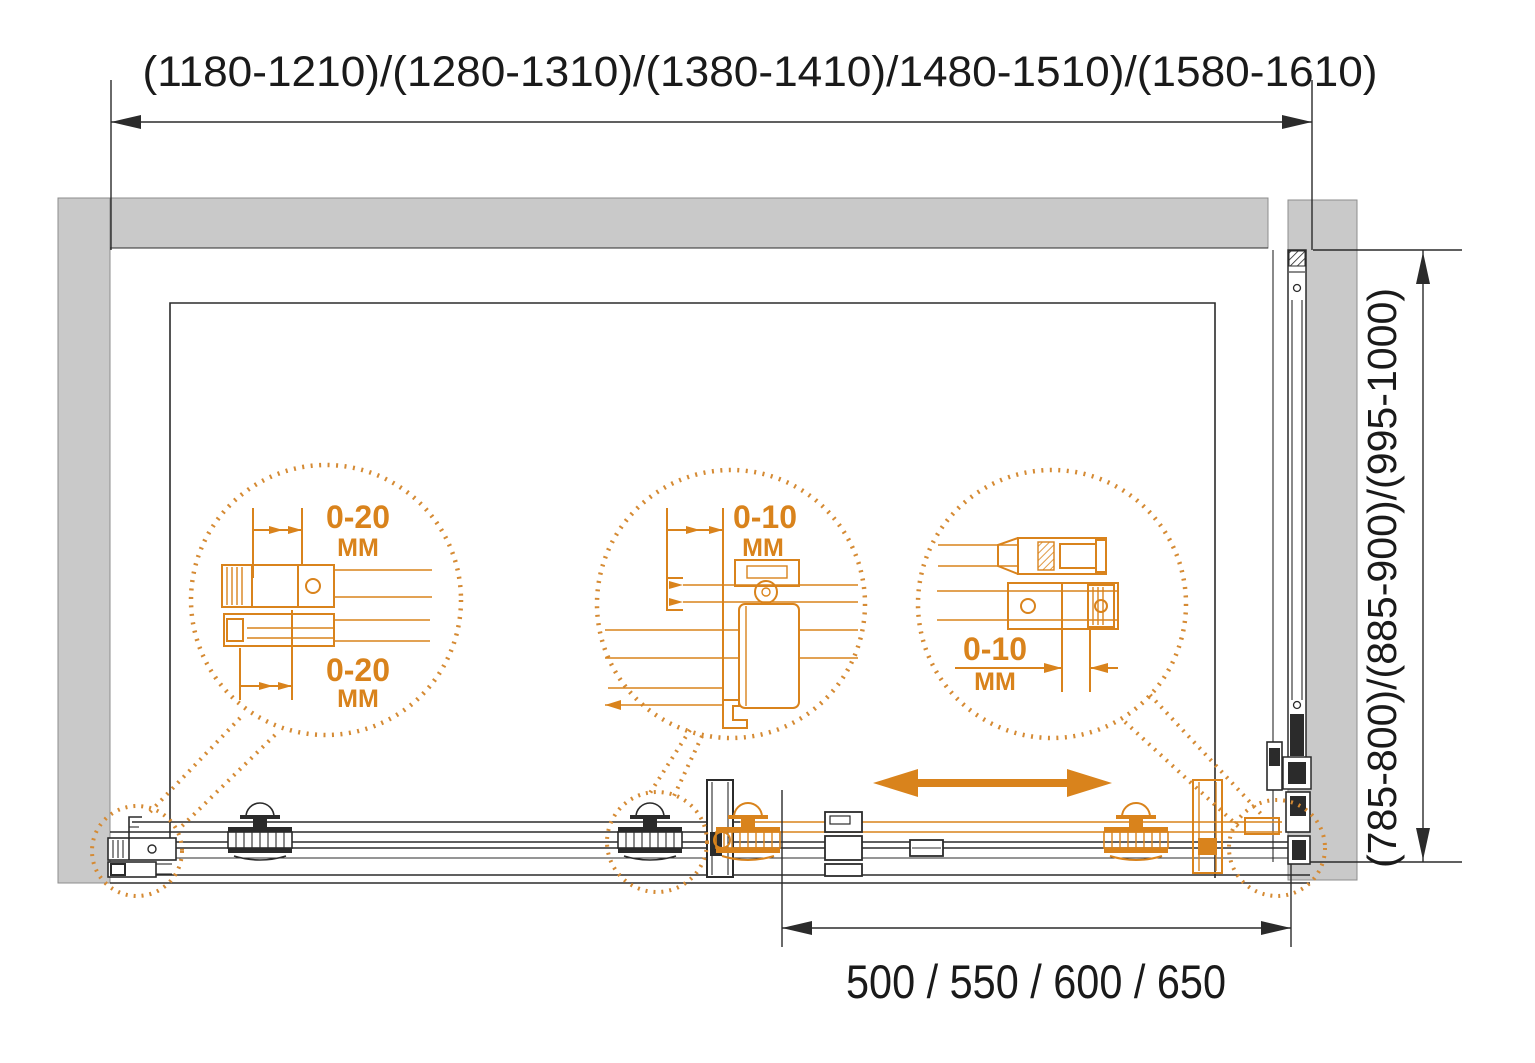  I want to click on detail-left-top-unit: MM, so click(358, 548).